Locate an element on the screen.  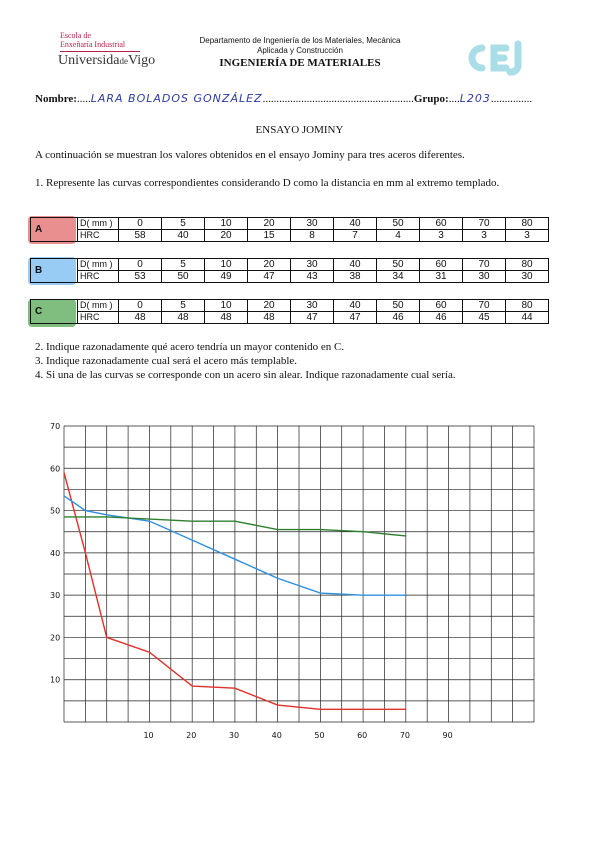
x-tick-label: 70 is located at coordinates (405, 735).